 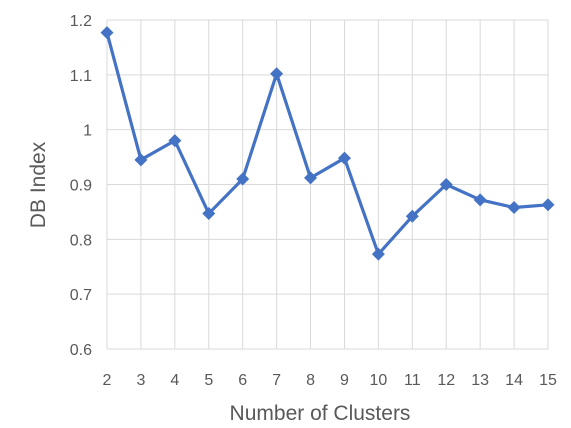 I want to click on y-tick-label: 1.2, so click(x=81, y=21).